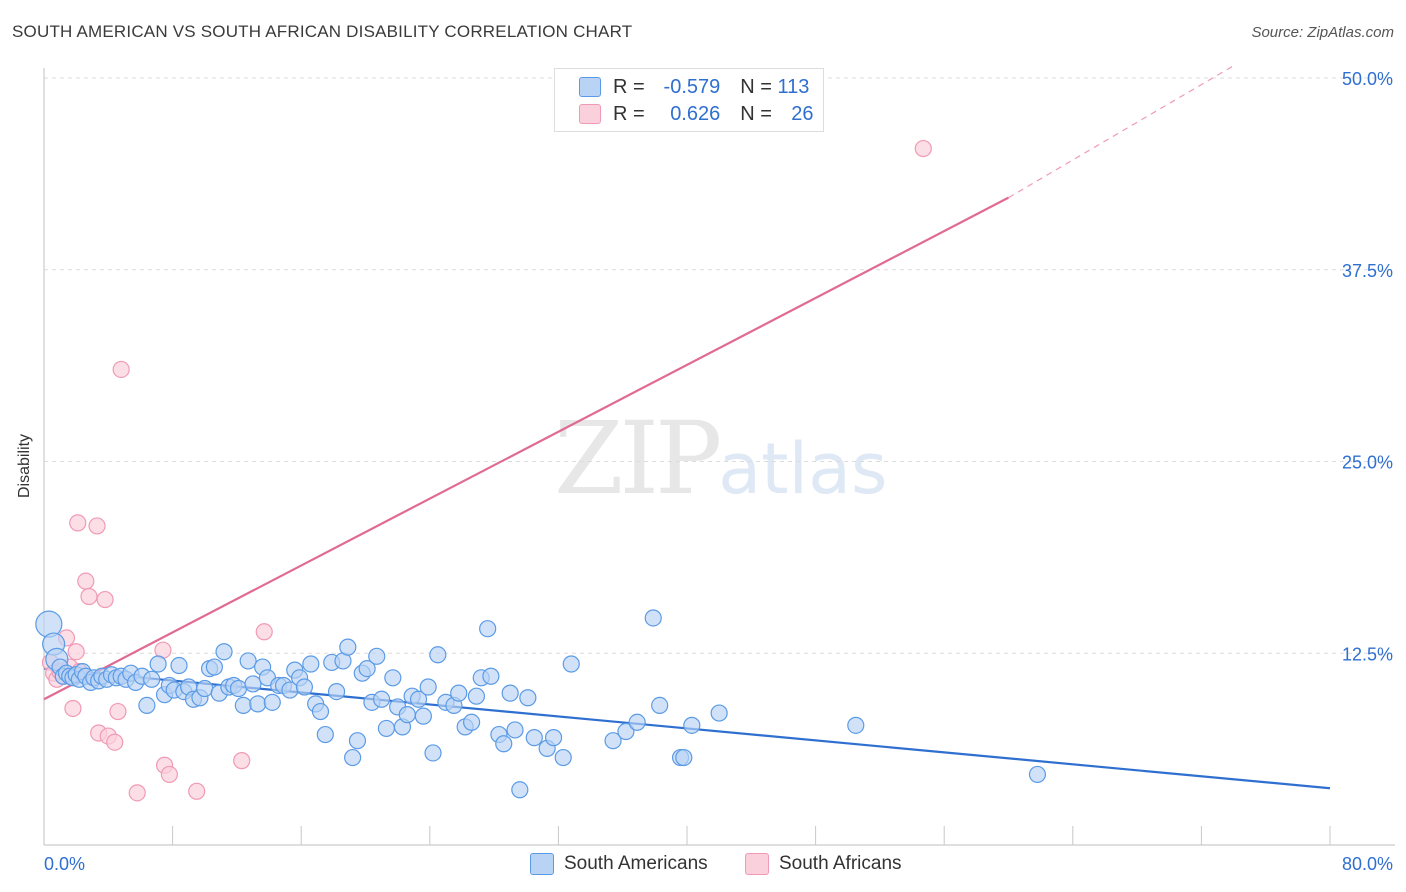  I want to click on y-tick-label: 25.0%, so click(1367, 463).